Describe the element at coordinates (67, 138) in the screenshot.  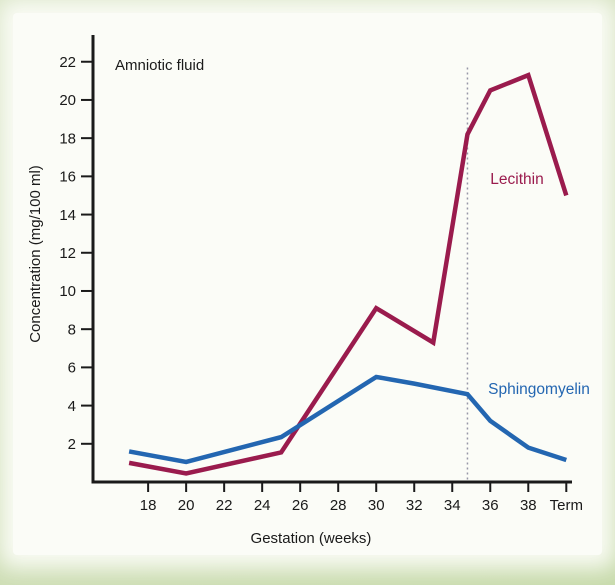
I see `y-tick-label: 18` at that location.